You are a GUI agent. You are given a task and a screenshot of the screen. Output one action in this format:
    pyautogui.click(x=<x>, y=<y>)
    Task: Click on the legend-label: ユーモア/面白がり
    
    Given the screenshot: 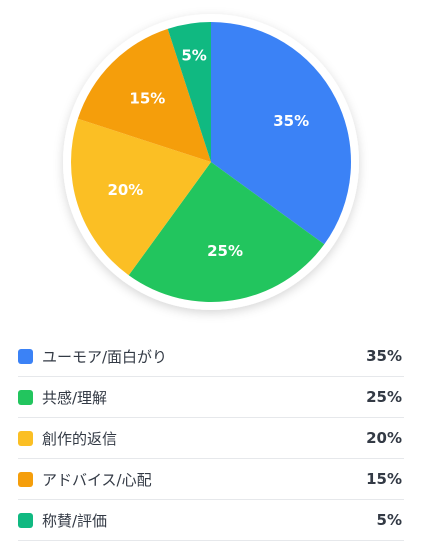 What is the action you would take?
    pyautogui.click(x=105, y=356)
    